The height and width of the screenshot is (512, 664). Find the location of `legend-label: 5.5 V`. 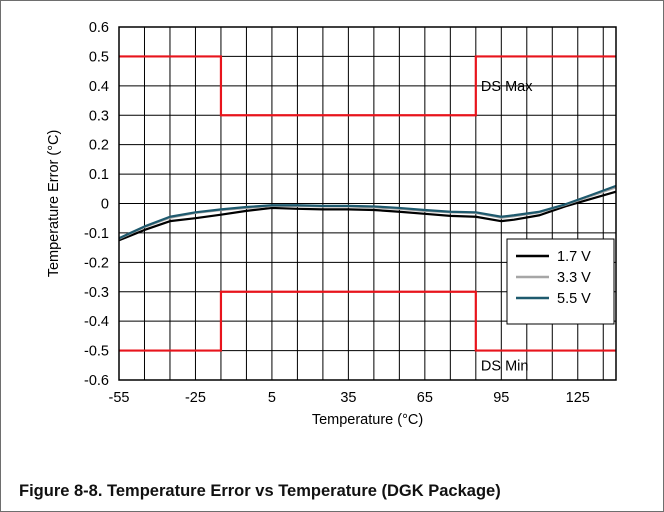

legend-label: 5.5 V is located at coordinates (574, 299).